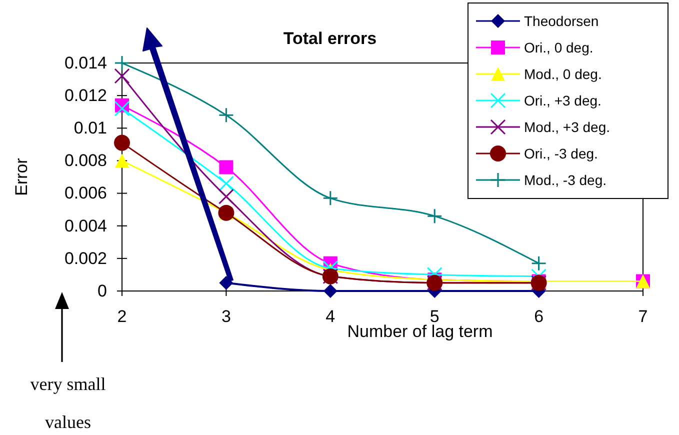  Describe the element at coordinates (90, 128) in the screenshot. I see `y-tick-label: 0.01` at that location.